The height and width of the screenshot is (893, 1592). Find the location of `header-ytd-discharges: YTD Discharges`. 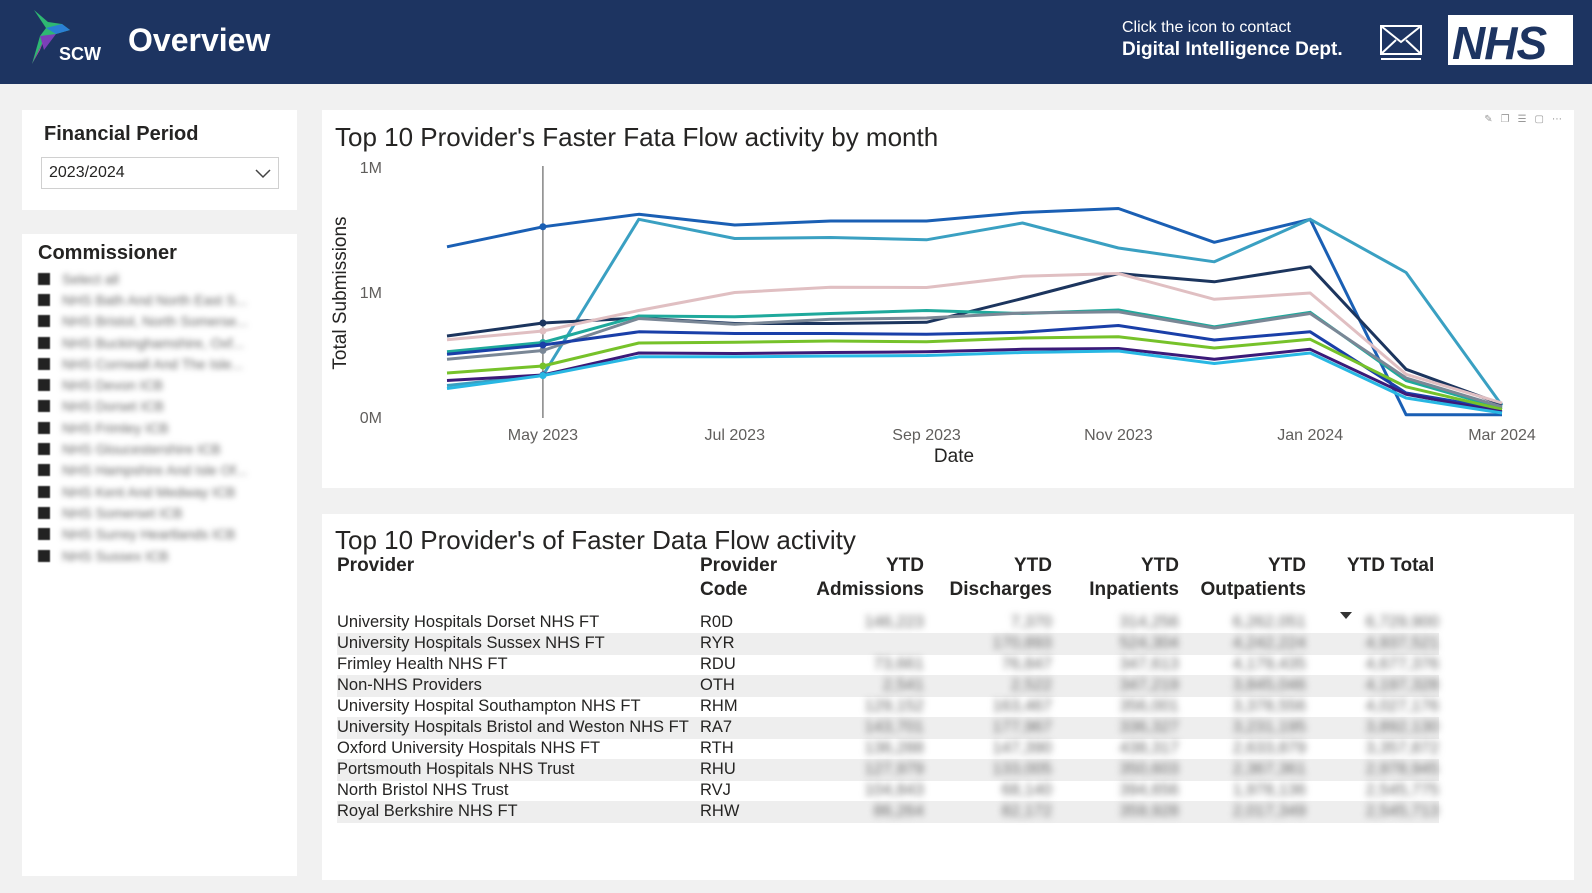

header-ytd-discharges: YTD Discharges is located at coordinates (992, 578).